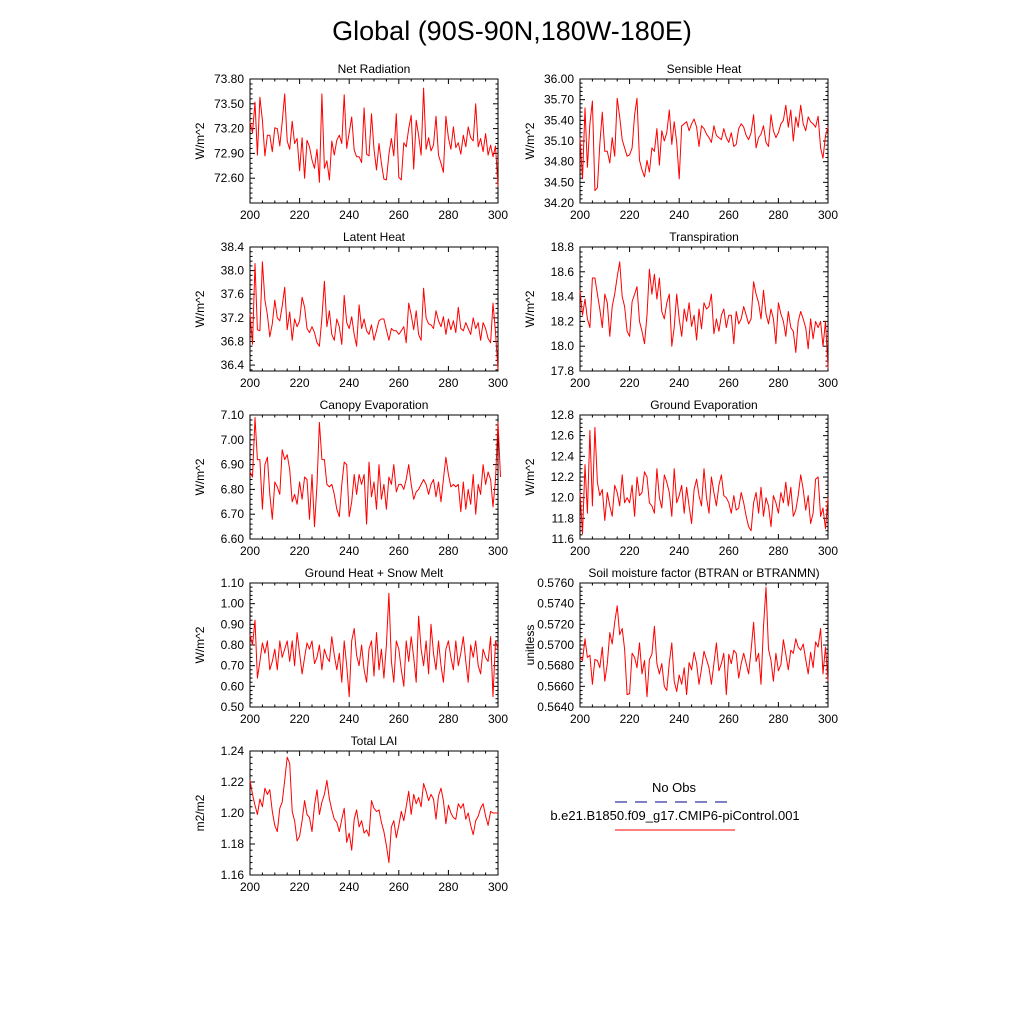  What do you see at coordinates (729, 215) in the screenshot?
I see `panel-sensible-heat-xtick-label: 260` at bounding box center [729, 215].